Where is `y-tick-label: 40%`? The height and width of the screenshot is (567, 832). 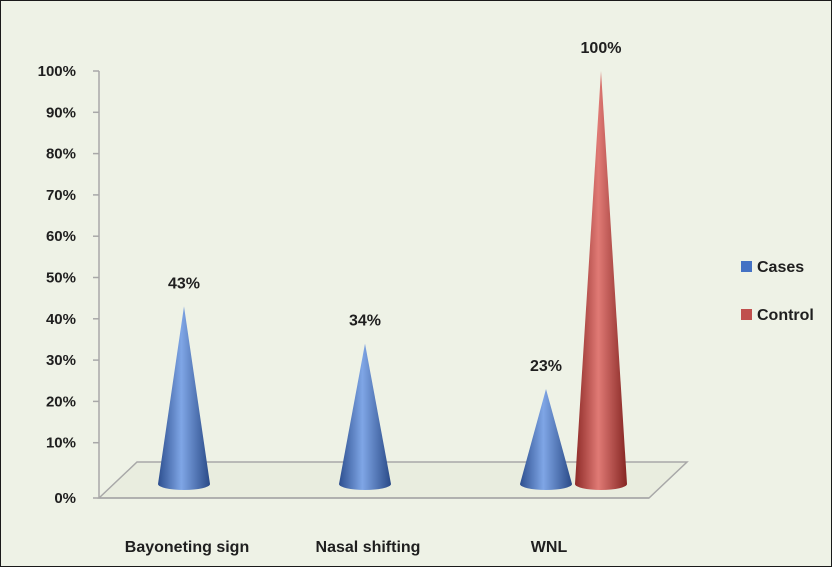 y-tick-label: 40% is located at coordinates (61, 319).